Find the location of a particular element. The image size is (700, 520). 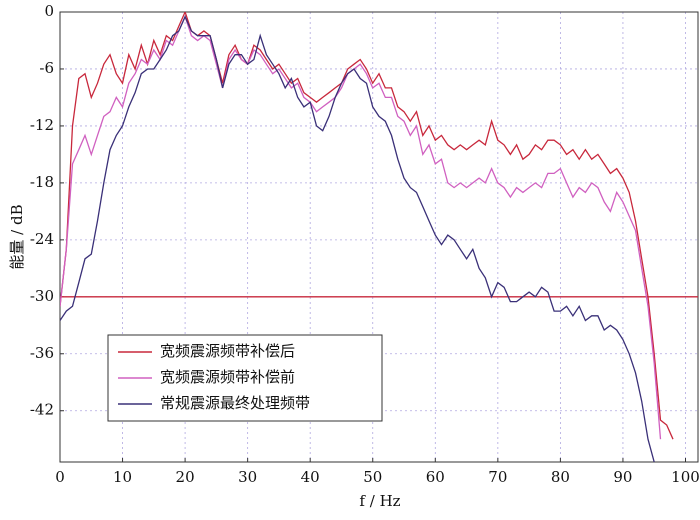

y-tick-label: 0 is located at coordinates (49, 11).